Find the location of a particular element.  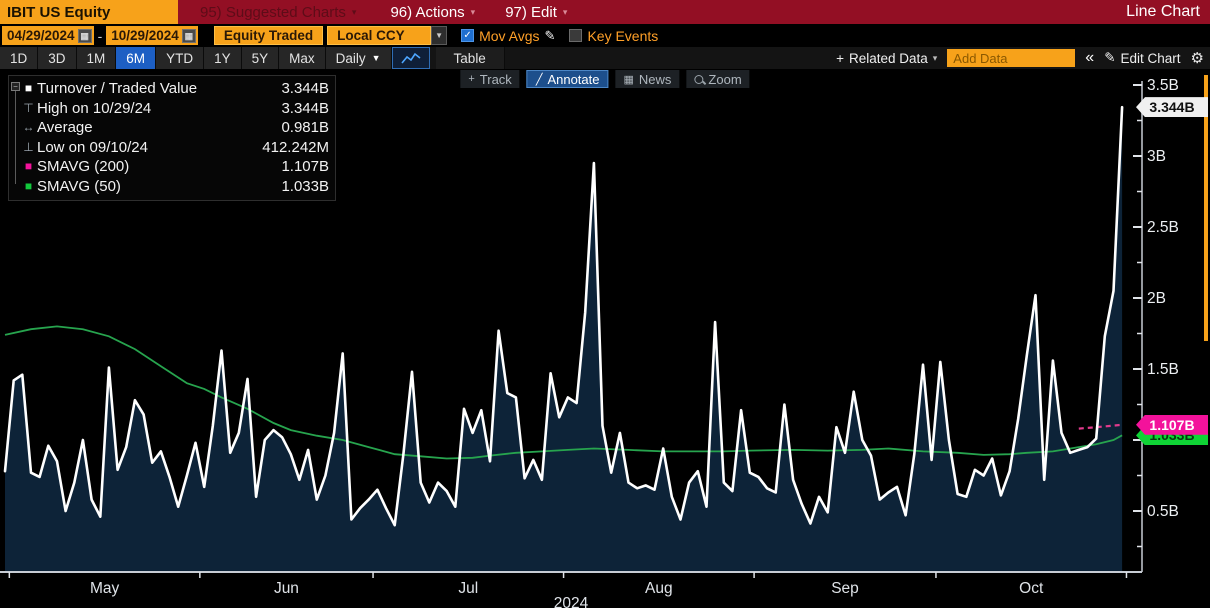

date-from-input: 04/29/2024 ▦ is located at coordinates (48, 35).